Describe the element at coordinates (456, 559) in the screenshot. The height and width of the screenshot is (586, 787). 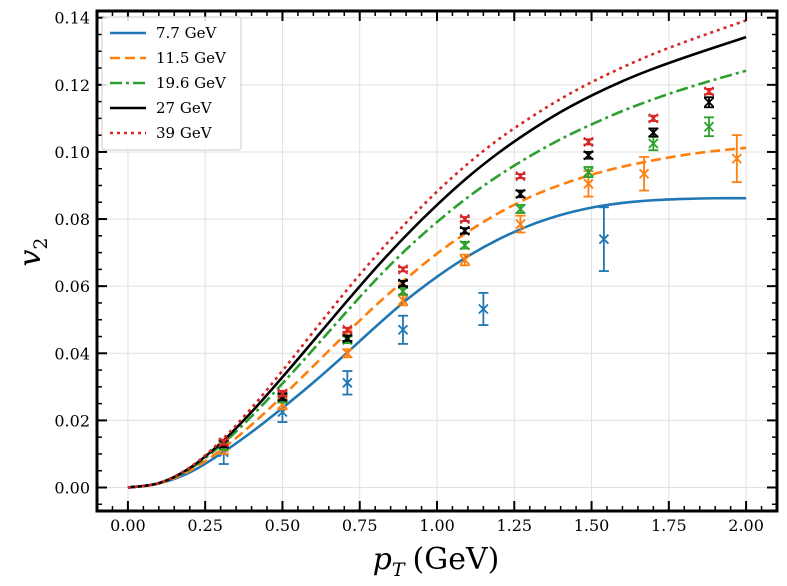
I see `x-axis-unit: (GeV)` at that location.